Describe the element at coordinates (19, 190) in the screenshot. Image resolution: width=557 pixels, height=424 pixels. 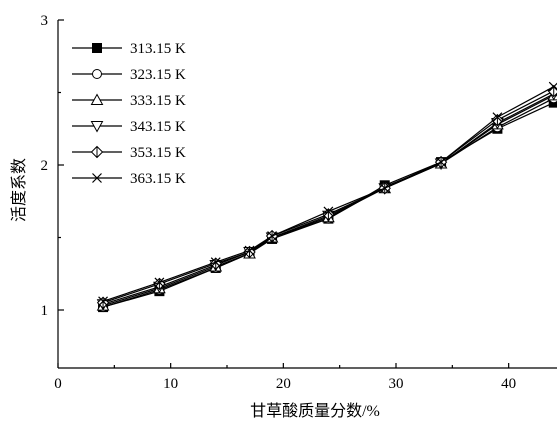
I see `y-axis-label: 活度系数` at that location.